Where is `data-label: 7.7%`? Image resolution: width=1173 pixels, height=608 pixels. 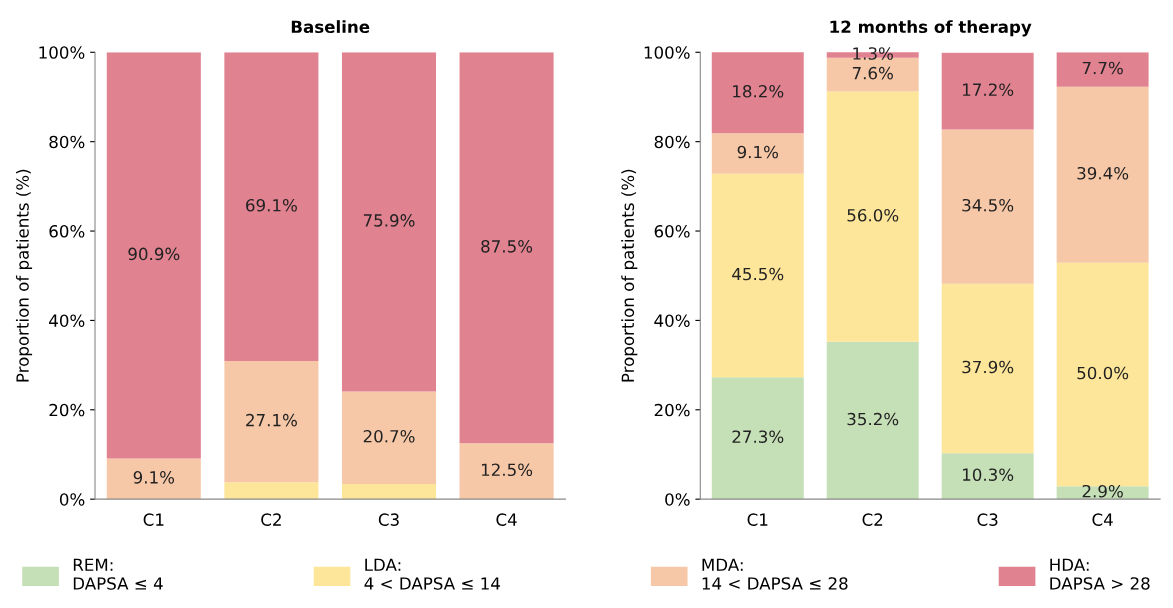 data-label: 7.7% is located at coordinates (1102, 68).